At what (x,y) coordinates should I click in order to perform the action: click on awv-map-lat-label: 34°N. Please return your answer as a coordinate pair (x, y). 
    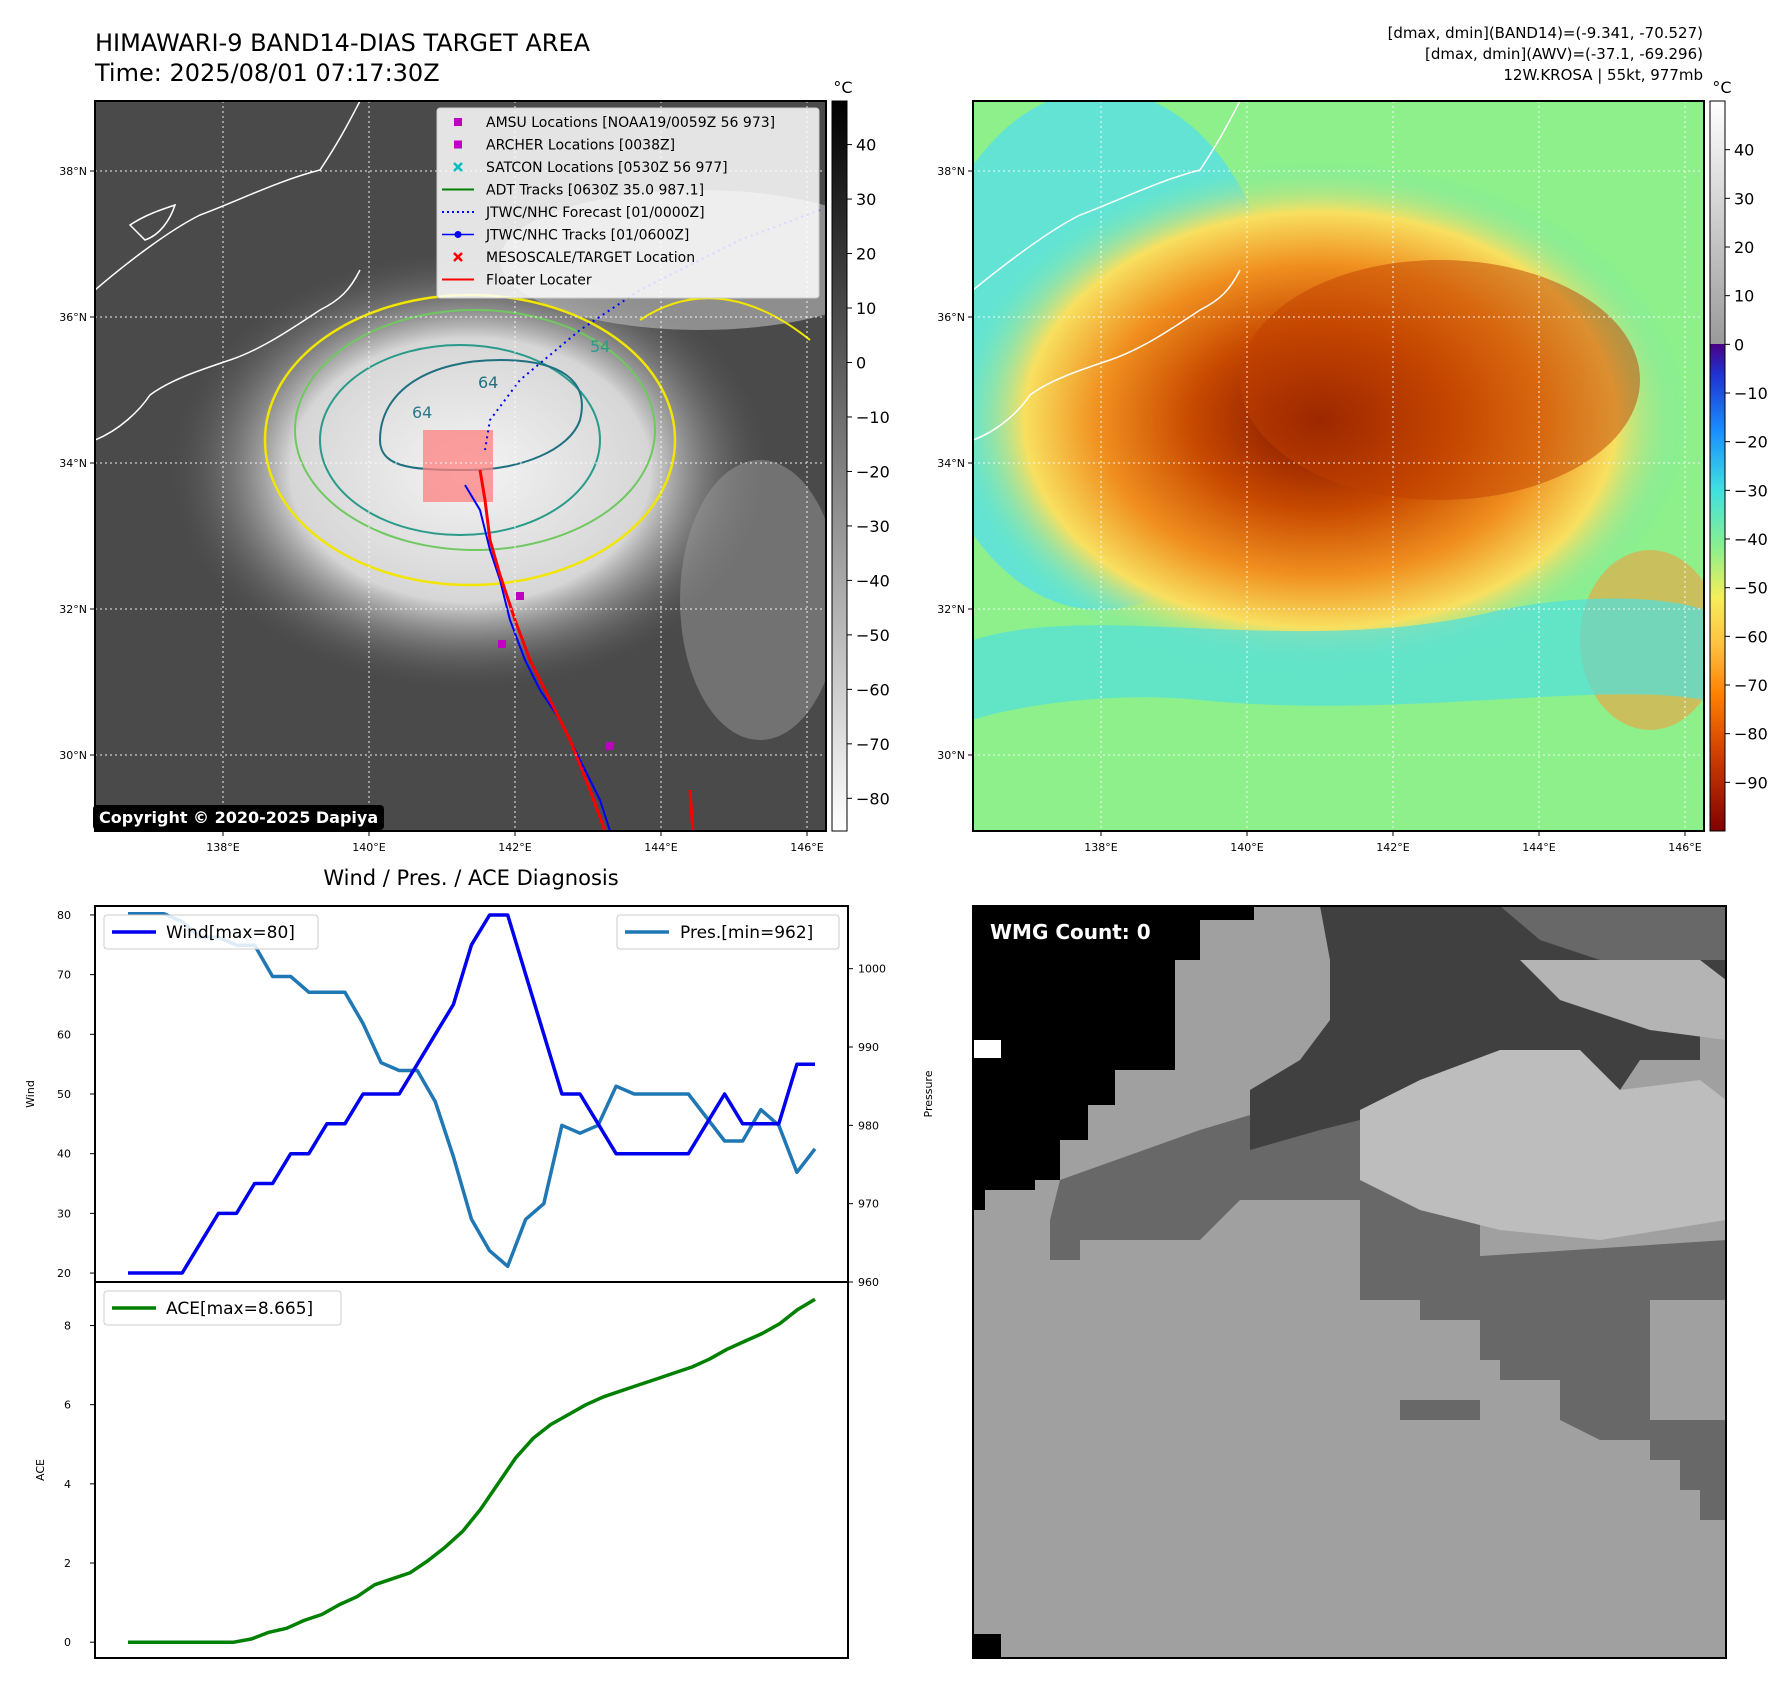
    Looking at the image, I should click on (951, 463).